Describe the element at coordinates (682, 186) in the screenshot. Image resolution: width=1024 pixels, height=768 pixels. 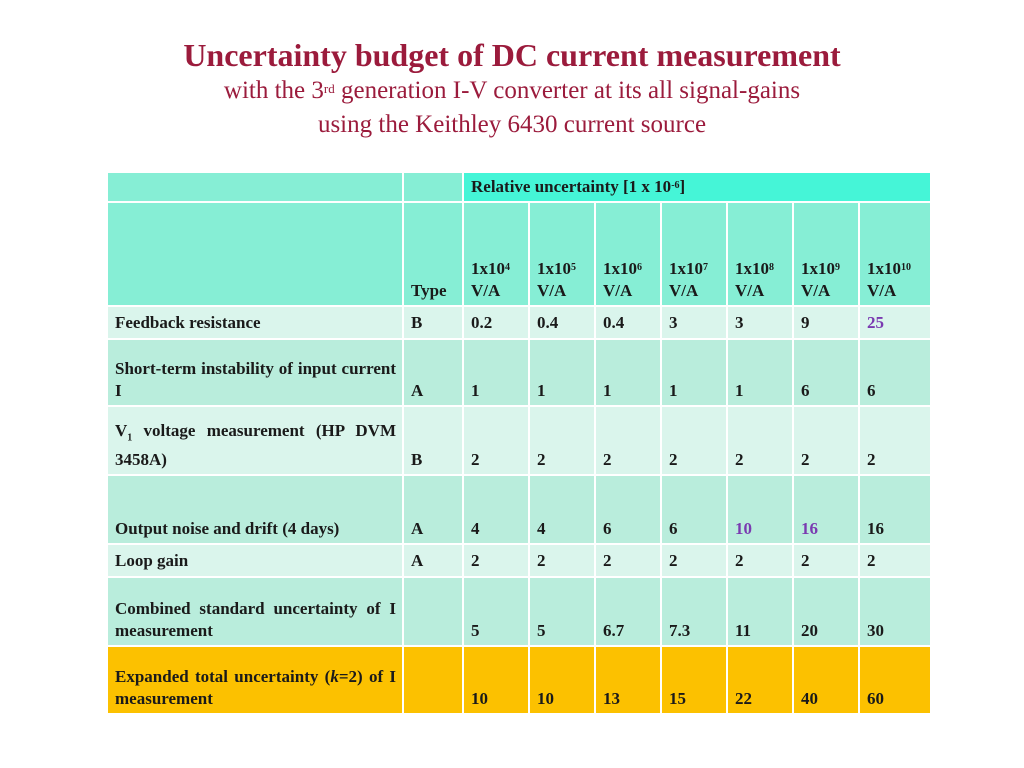
I see `group-header-text-b: ]` at that location.